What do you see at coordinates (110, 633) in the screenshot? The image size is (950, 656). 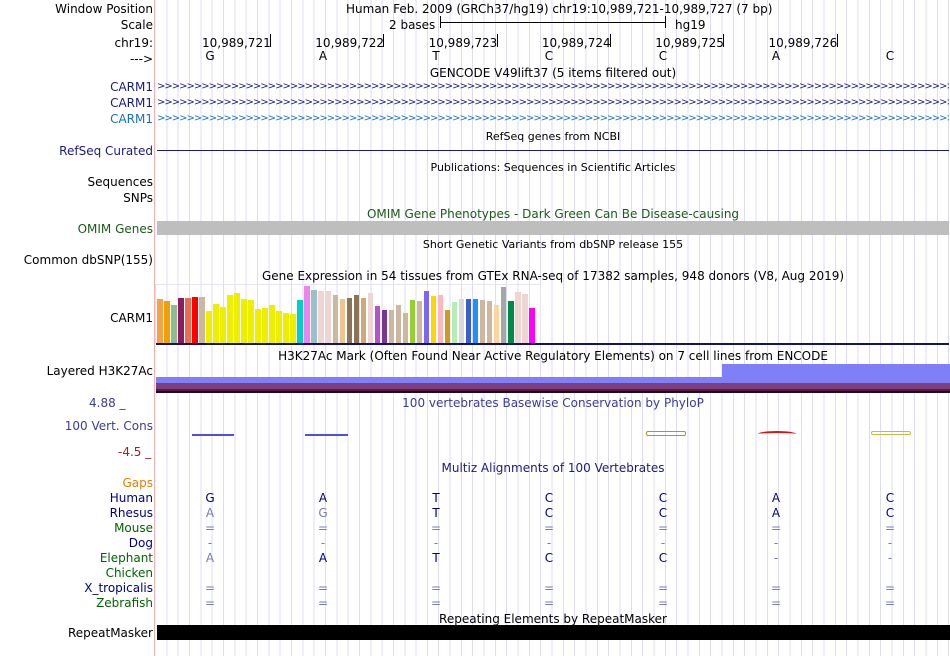 I see `repeatmasker-label: RepeatMasker` at bounding box center [110, 633].